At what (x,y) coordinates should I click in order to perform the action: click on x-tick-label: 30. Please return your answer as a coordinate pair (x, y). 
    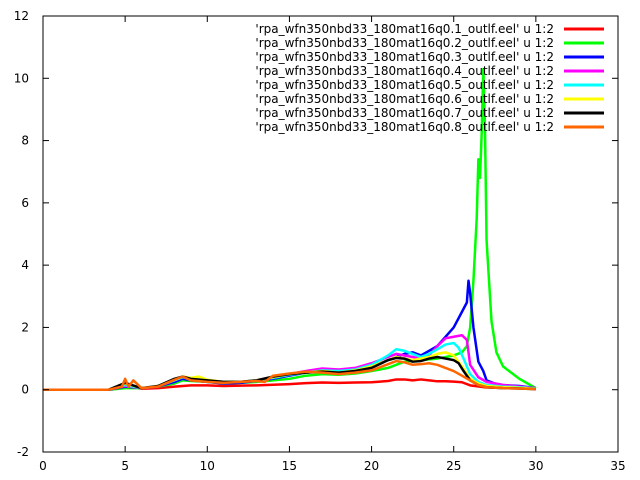
    Looking at the image, I should click on (535, 466).